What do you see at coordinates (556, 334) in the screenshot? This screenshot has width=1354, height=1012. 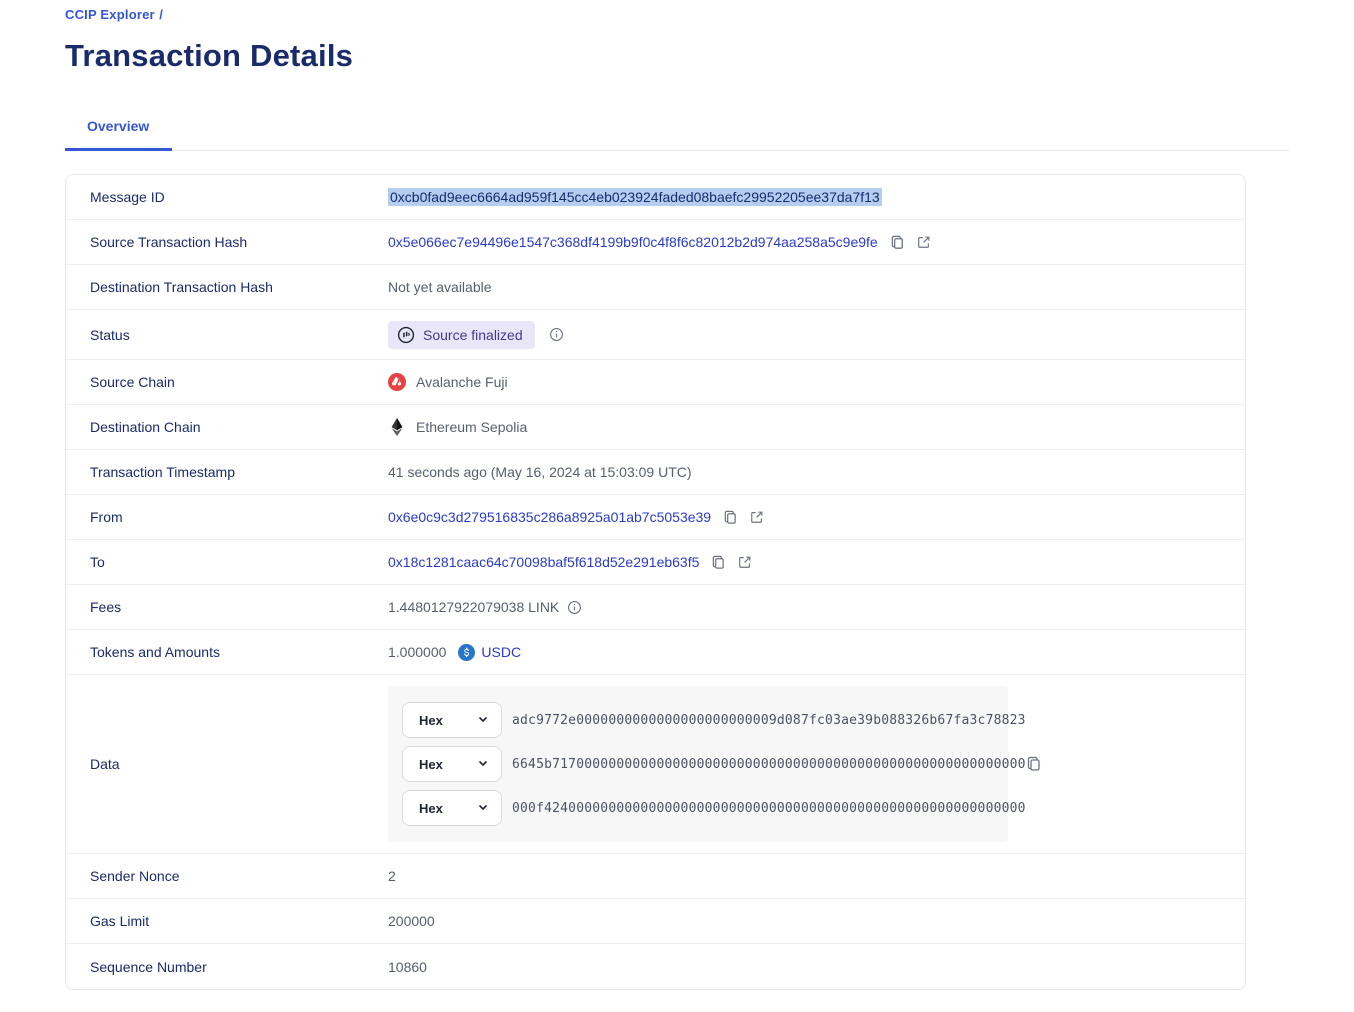 I see `status-info-icon` at bounding box center [556, 334].